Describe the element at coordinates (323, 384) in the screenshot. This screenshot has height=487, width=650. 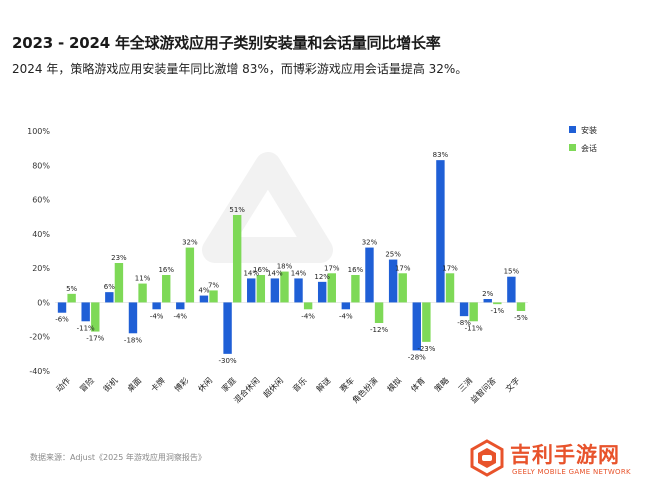
I see `x-category-label: 解谜` at that location.